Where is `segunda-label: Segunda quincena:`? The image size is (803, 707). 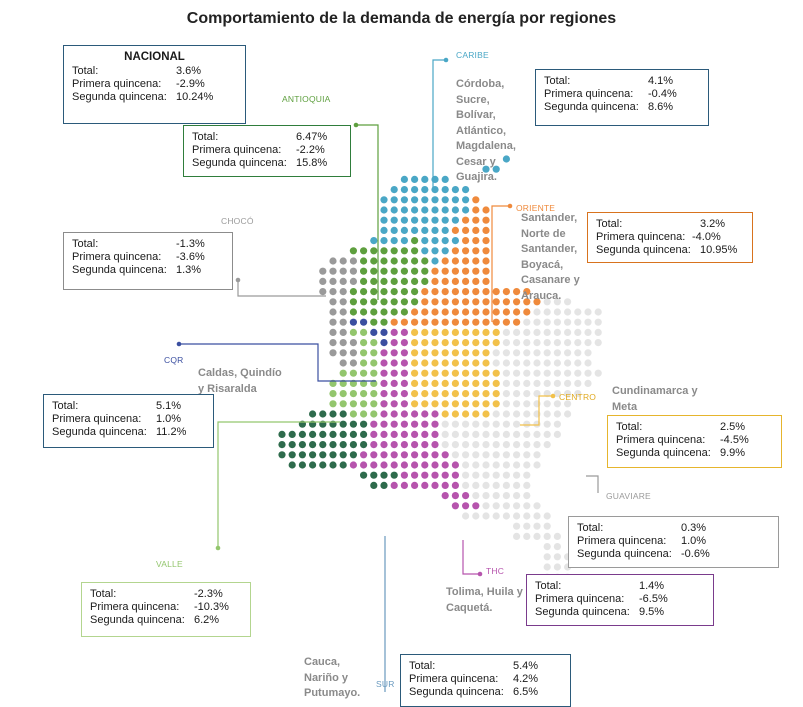 segunda-label: Segunda quincena: is located at coordinates (137, 620).